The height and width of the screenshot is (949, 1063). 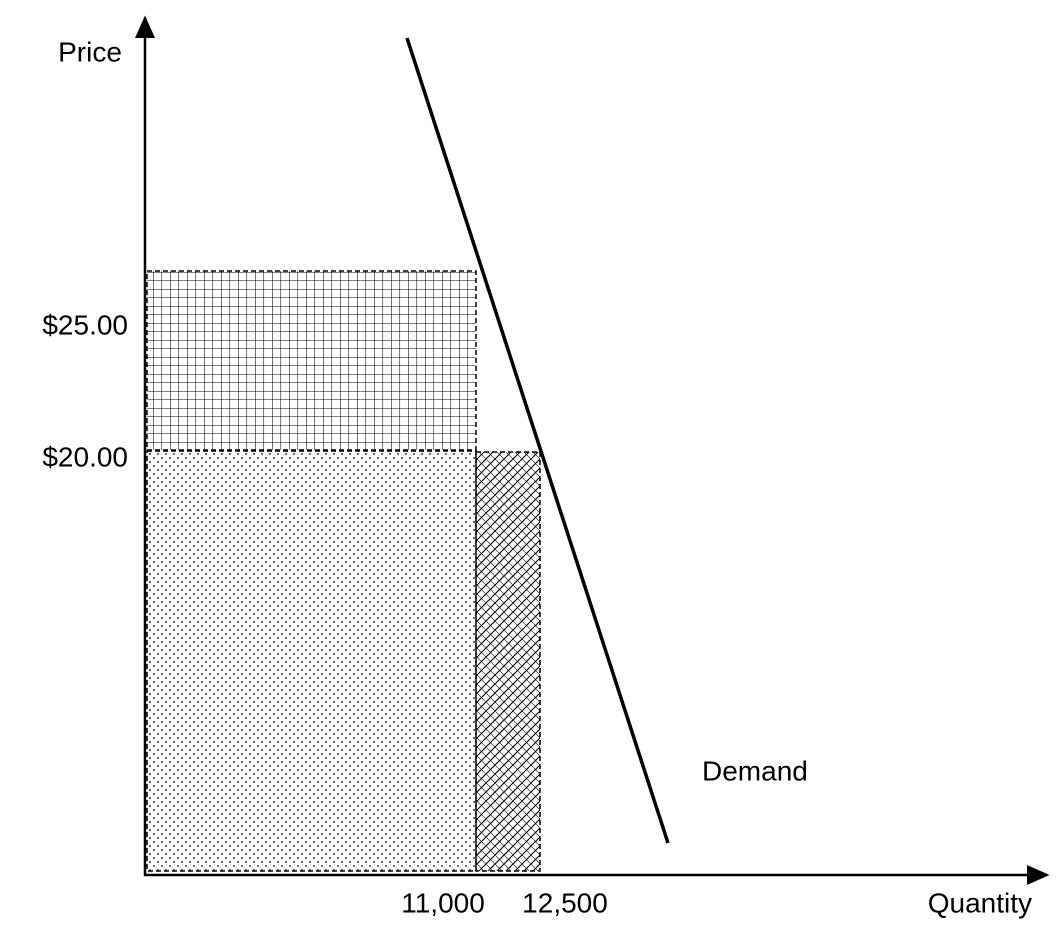 What do you see at coordinates (311, 661) in the screenshot?
I see `base-revenue-area` at bounding box center [311, 661].